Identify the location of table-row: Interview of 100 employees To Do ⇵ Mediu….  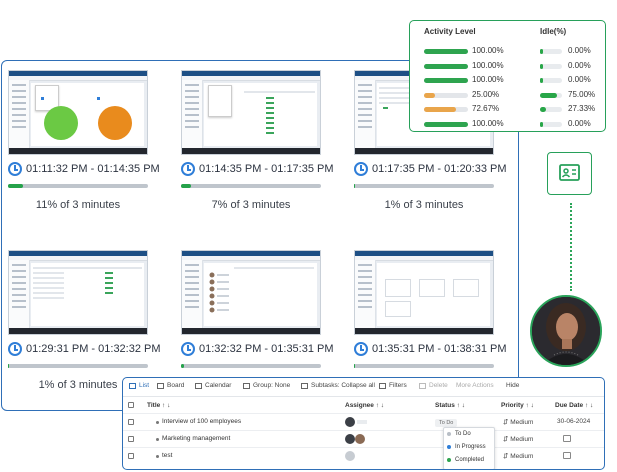
(363, 422).